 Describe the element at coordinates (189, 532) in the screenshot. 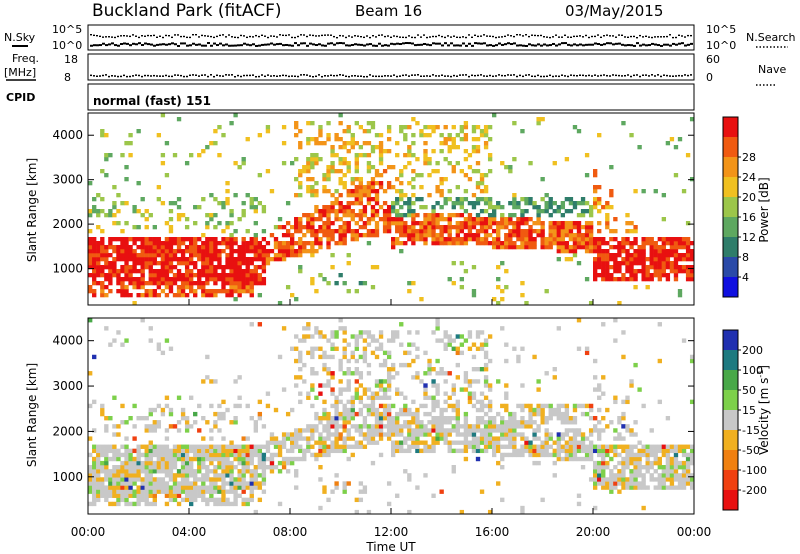

I see `x-tick-label: 04:00` at that location.